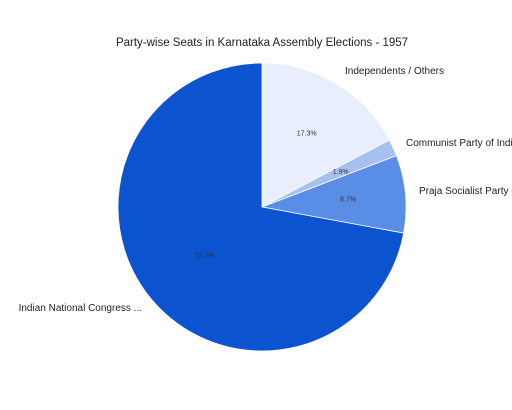  Describe the element at coordinates (326, 135) in the screenshot. I see `pie-slice` at that location.